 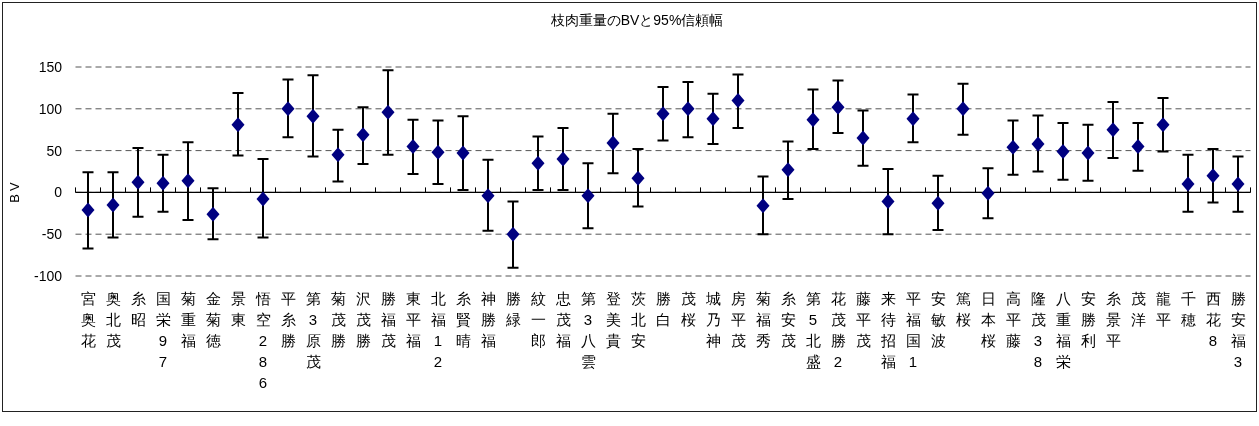 What do you see at coordinates (48, 276) in the screenshot?
I see `y-tick-label: -100` at bounding box center [48, 276].